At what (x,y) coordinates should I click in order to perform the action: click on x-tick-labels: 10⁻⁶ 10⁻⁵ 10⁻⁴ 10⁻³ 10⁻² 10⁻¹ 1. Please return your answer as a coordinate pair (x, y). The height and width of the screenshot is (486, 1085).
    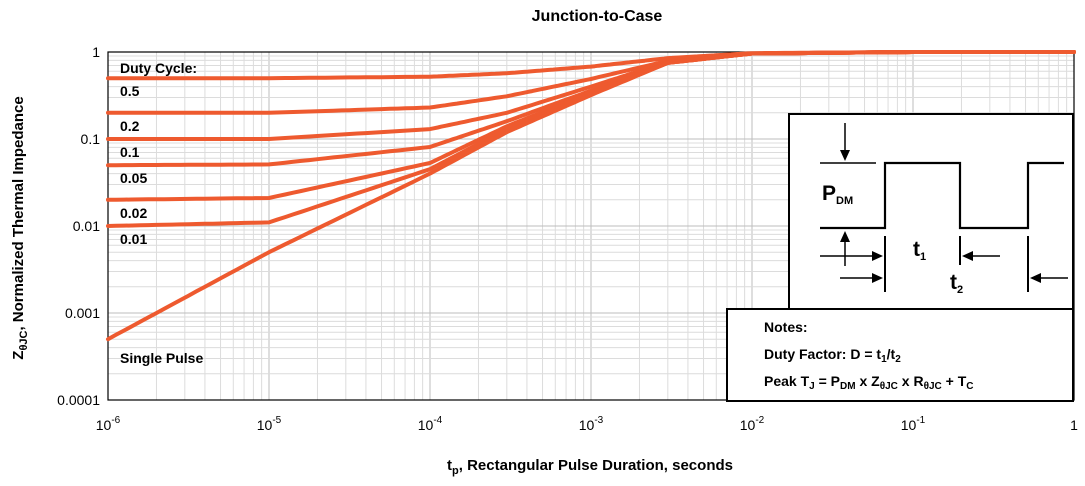
    Looking at the image, I should click on (587, 424).